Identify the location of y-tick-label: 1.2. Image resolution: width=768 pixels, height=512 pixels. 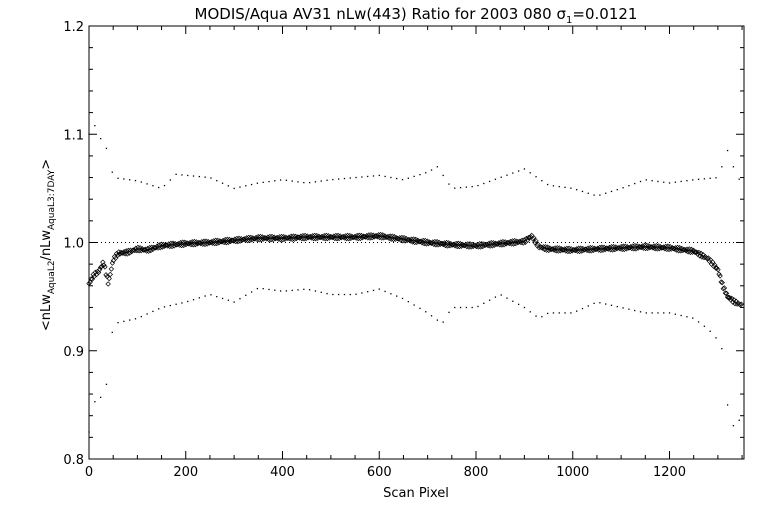
(73, 27).